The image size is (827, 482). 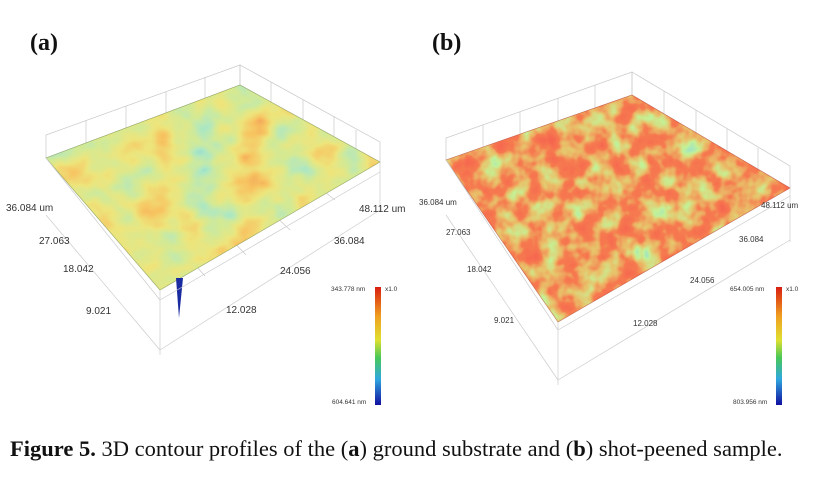 What do you see at coordinates (241, 310) in the screenshot?
I see `panel-a-xtick: 12.028` at bounding box center [241, 310].